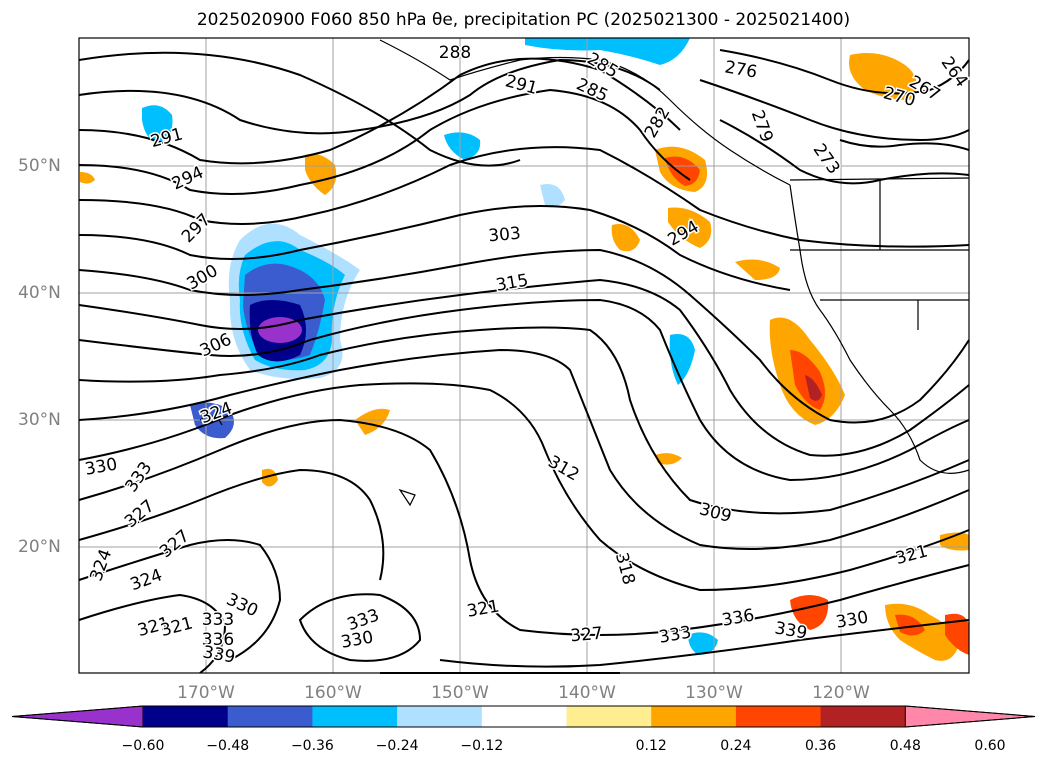 This screenshot has height=767, width=1047. Describe the element at coordinates (592, 91) in the screenshot. I see `contour-label: 285` at that location.